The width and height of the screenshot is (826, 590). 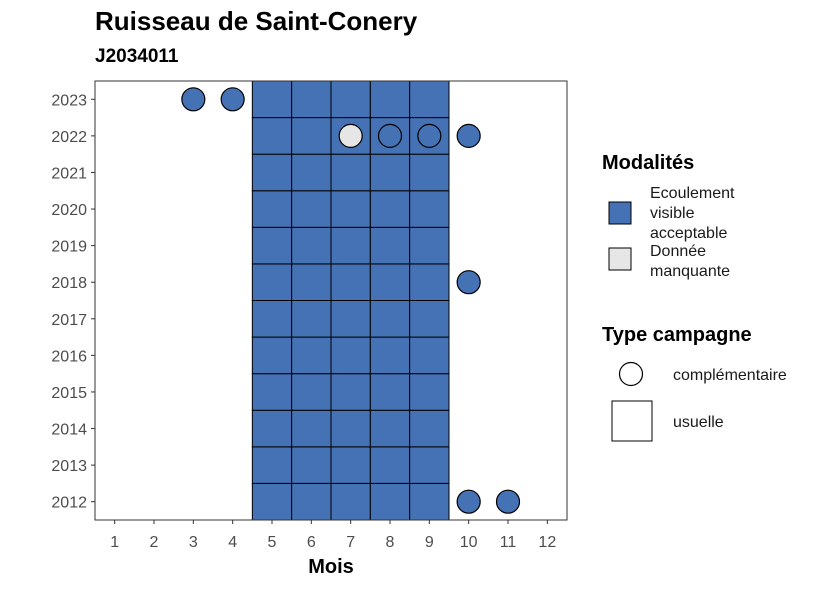 What do you see at coordinates (692, 193) in the screenshot?
I see `legend-label-ecoulement: Ecoulement` at bounding box center [692, 193].